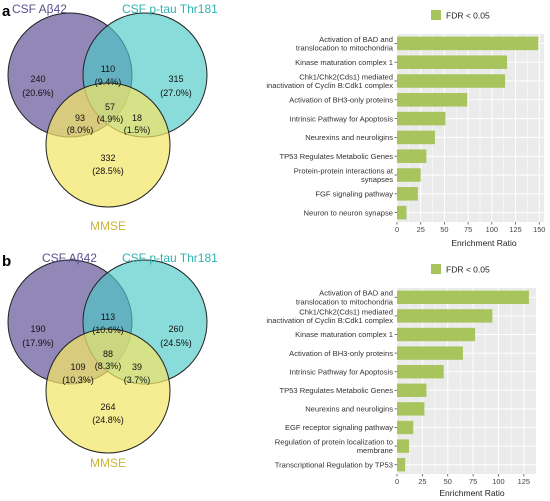  I want to click on venn-pct-b-only: (24.5%), so click(176, 343).